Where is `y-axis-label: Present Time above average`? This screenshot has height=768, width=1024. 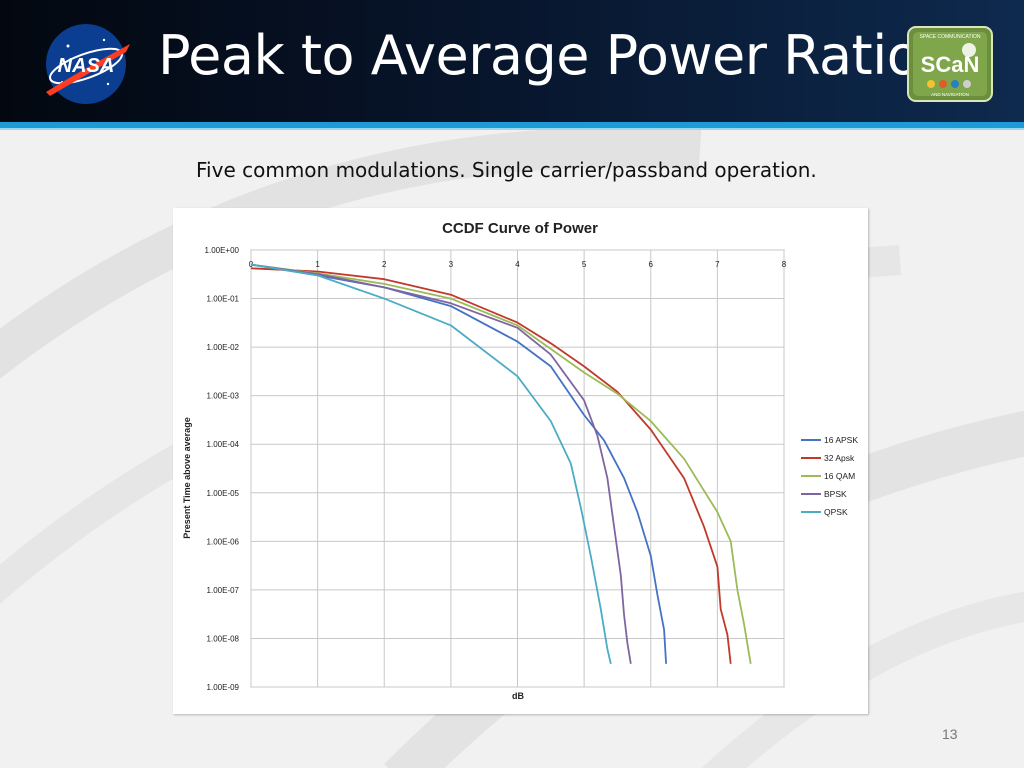
y-axis-label: Present Time above average is located at coordinates (187, 477).